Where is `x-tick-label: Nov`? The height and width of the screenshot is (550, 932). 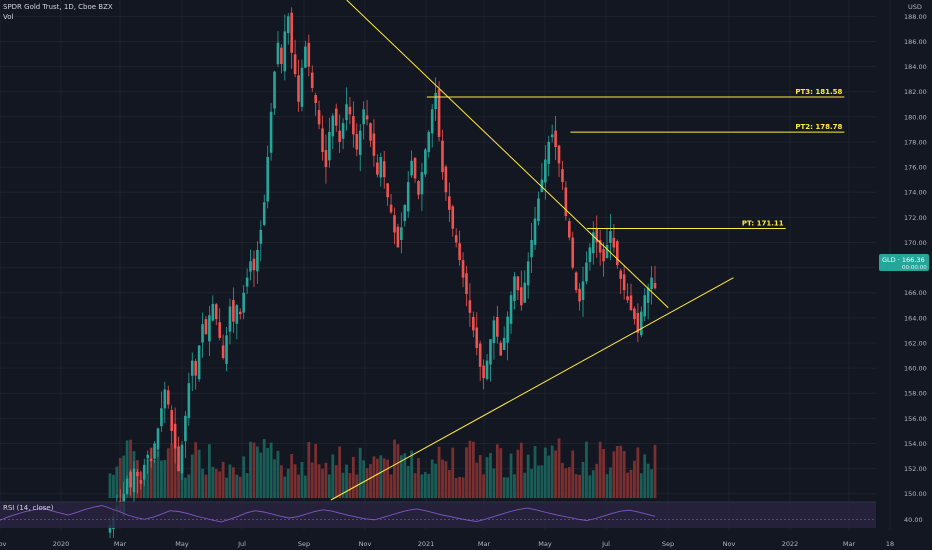 x-tick-label: Nov is located at coordinates (365, 544).